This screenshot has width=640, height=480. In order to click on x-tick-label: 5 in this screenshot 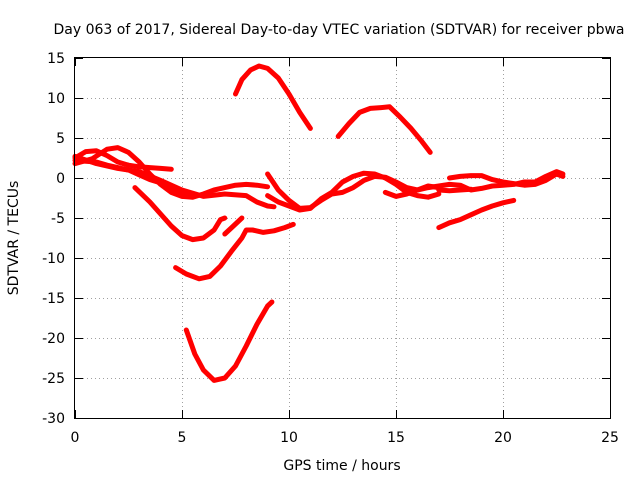, I will do `click(182, 438)`.